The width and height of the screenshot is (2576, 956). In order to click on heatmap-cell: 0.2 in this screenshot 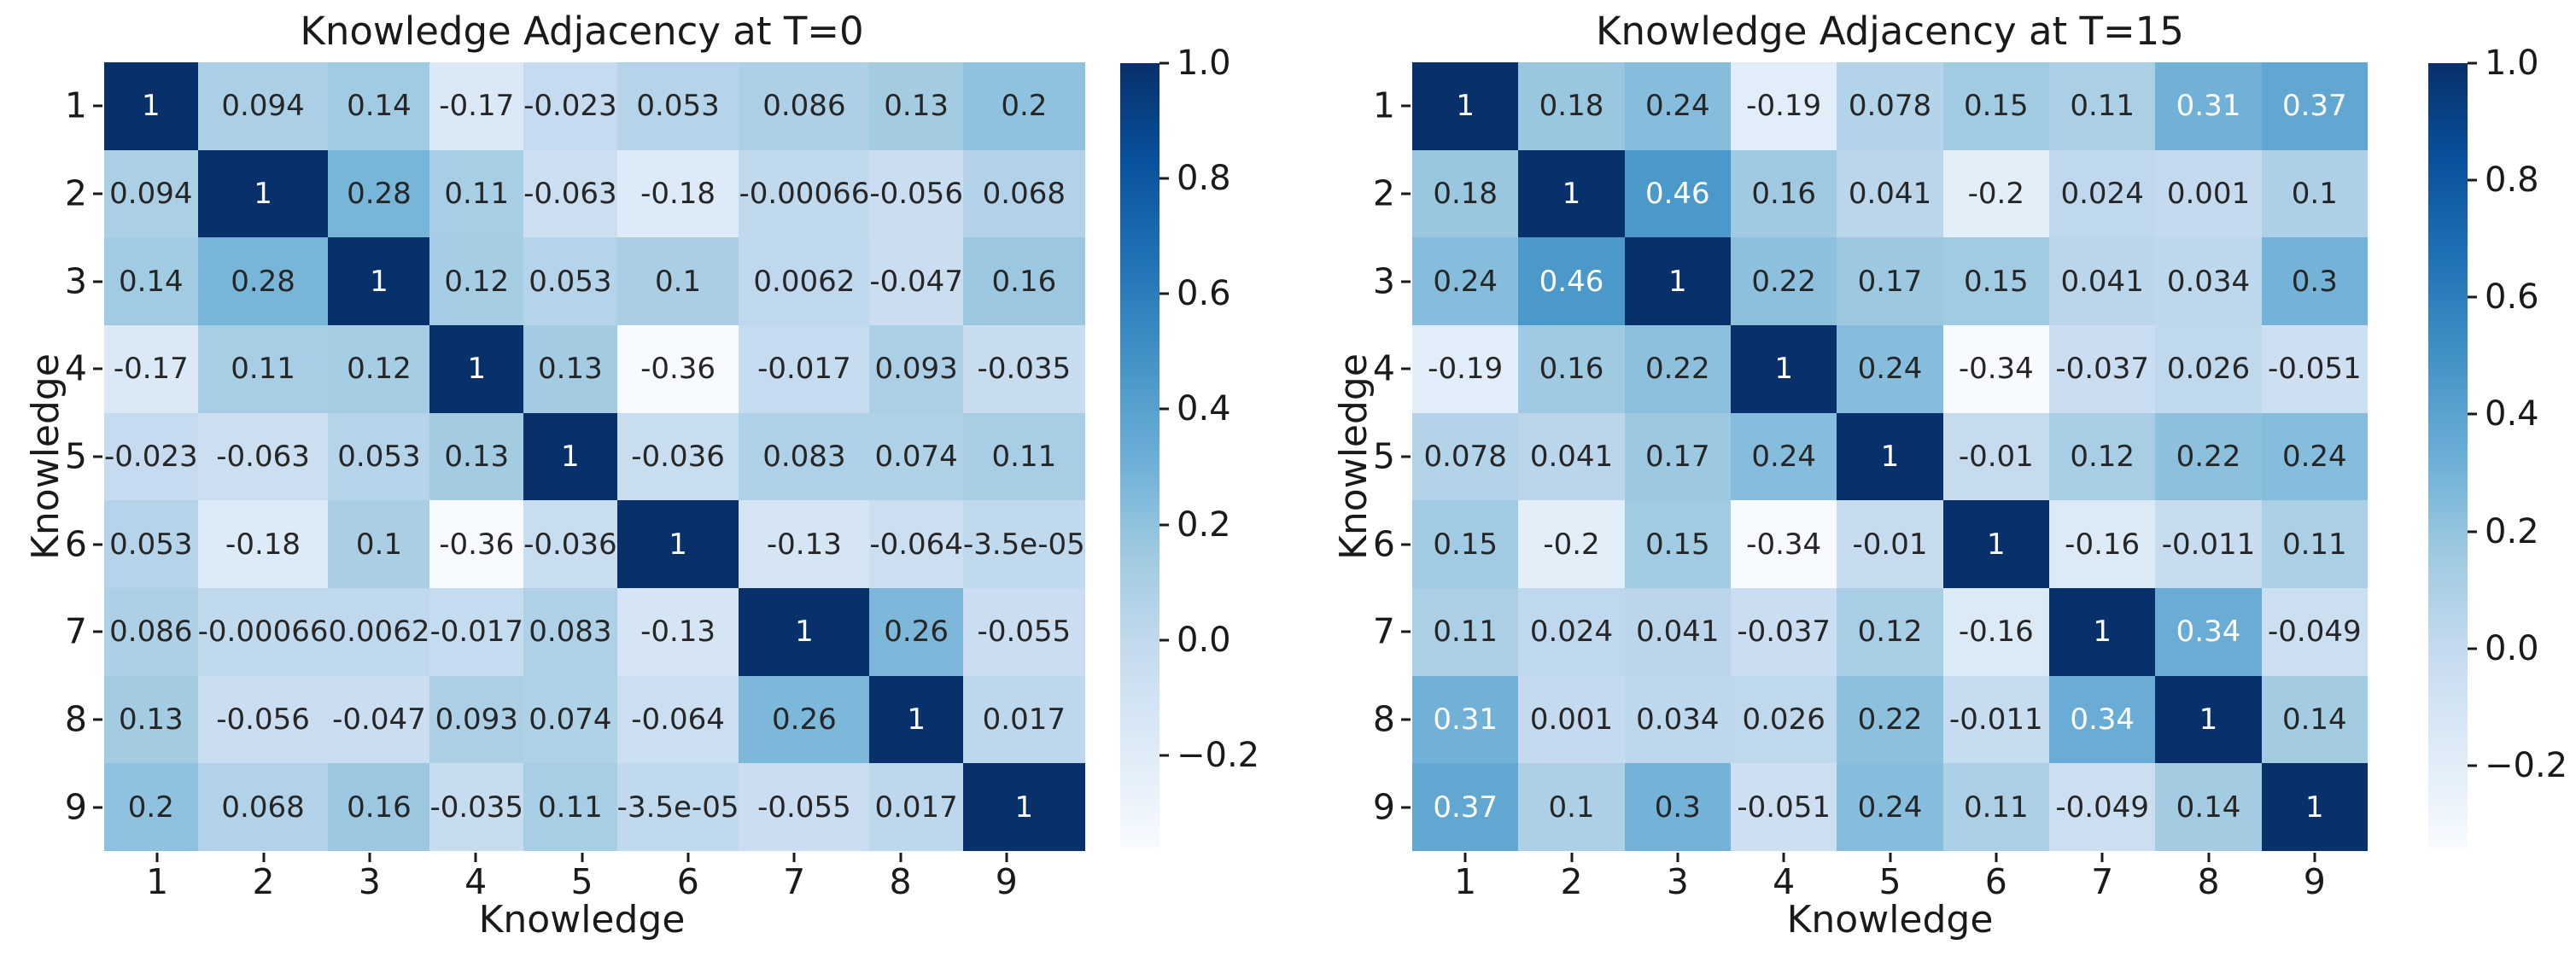, I will do `click(151, 807)`.